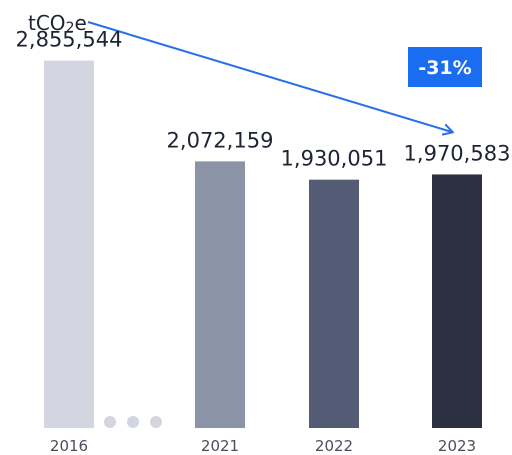 The image size is (512, 455). I want to click on value-label-2022: 1,930,051, so click(334, 159).